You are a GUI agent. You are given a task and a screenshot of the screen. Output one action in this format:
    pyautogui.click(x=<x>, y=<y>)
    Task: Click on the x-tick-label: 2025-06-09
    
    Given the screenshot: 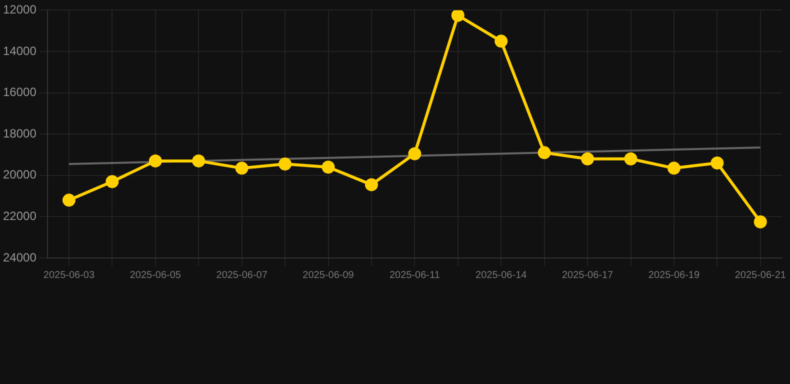 What is the action you would take?
    pyautogui.click(x=328, y=275)
    